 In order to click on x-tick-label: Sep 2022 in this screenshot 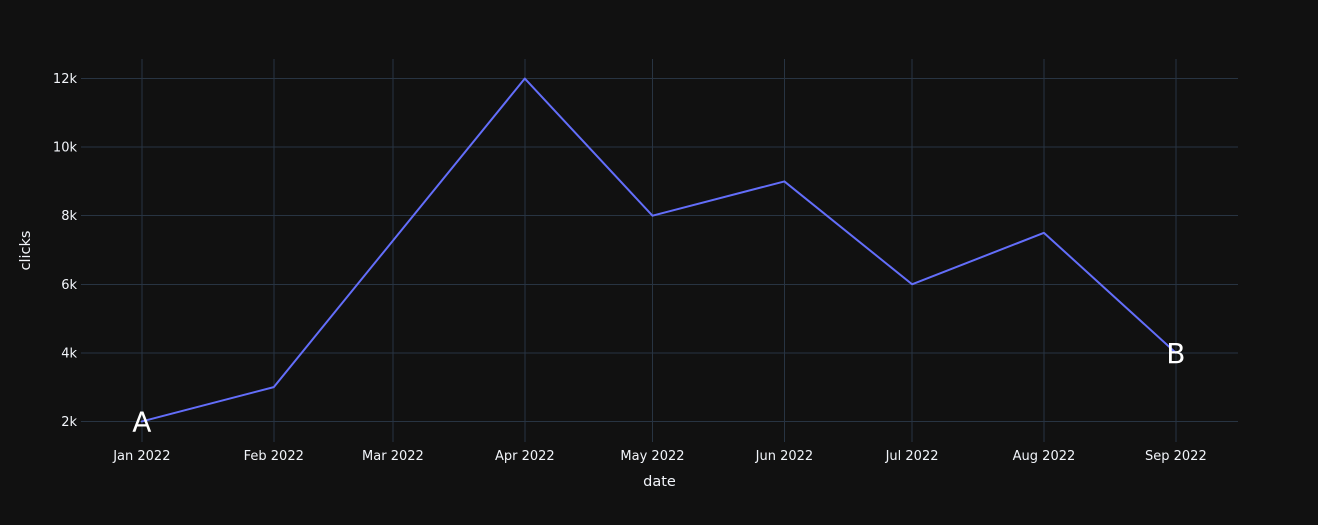, I will do `click(1176, 456)`.